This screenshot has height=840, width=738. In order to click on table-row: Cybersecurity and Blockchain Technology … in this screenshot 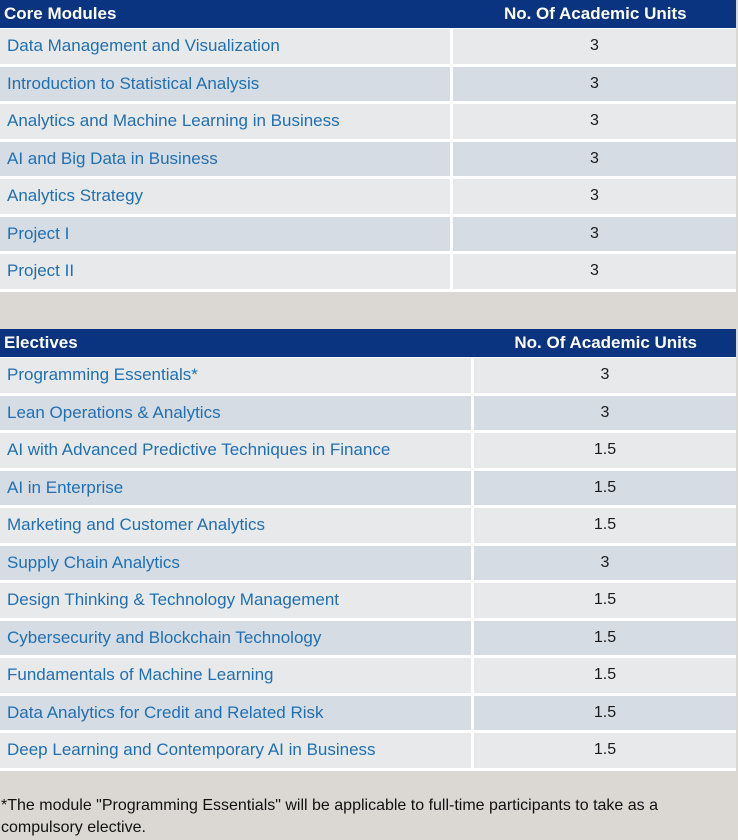, I will do `click(368, 639)`.